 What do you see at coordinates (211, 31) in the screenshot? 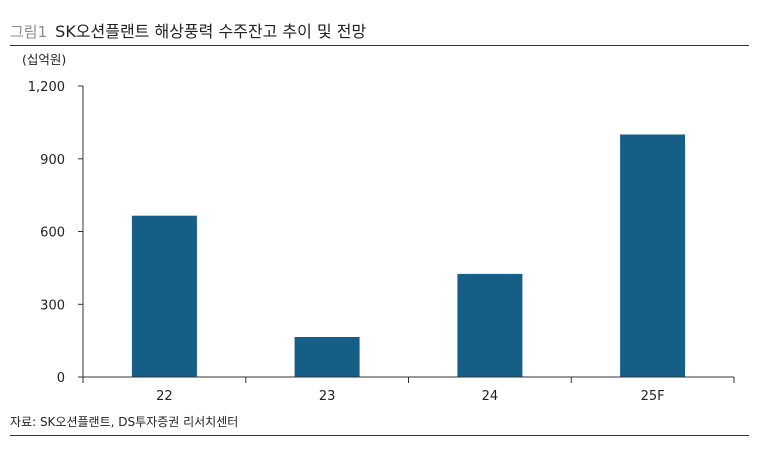
I see `chart-title: SK오션플랜트 해상풍력 수주잔고 추이 및 전망` at bounding box center [211, 31].